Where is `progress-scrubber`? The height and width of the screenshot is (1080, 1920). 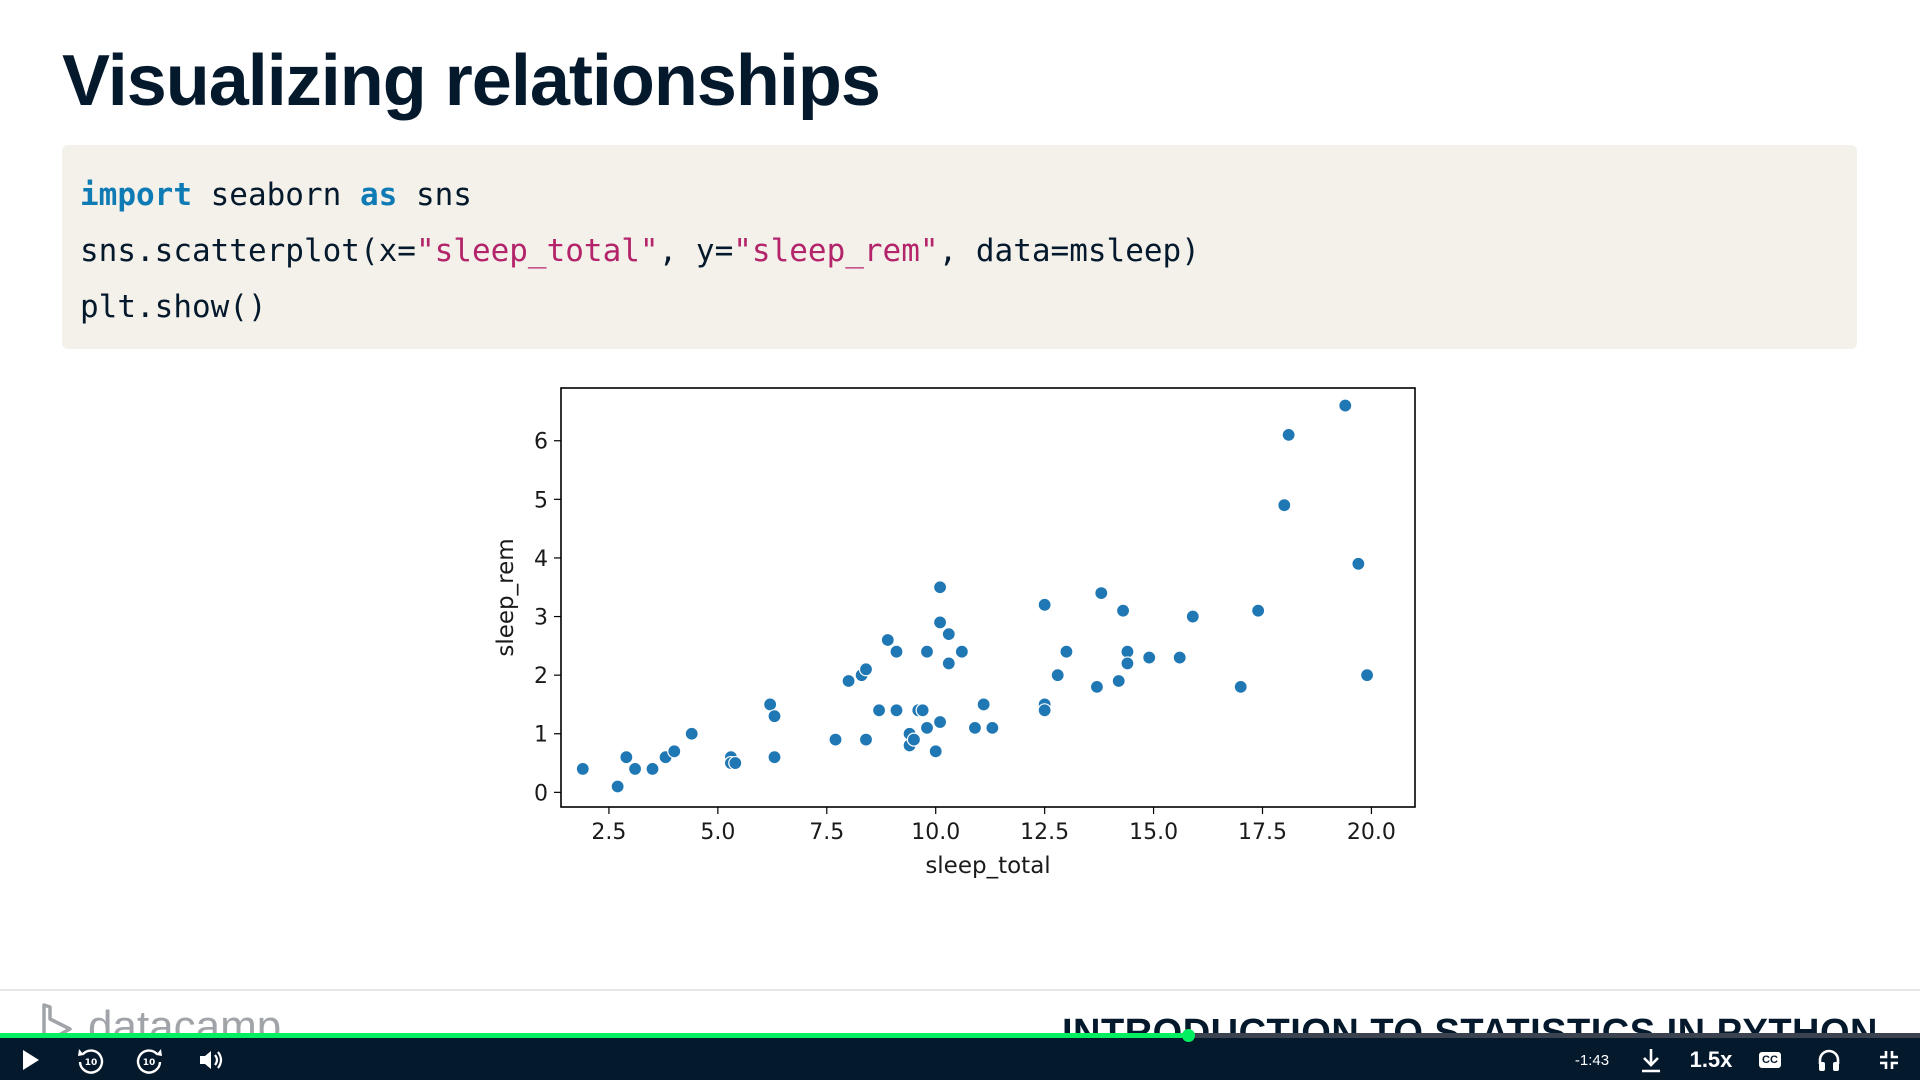
progress-scrubber is located at coordinates (1189, 1035).